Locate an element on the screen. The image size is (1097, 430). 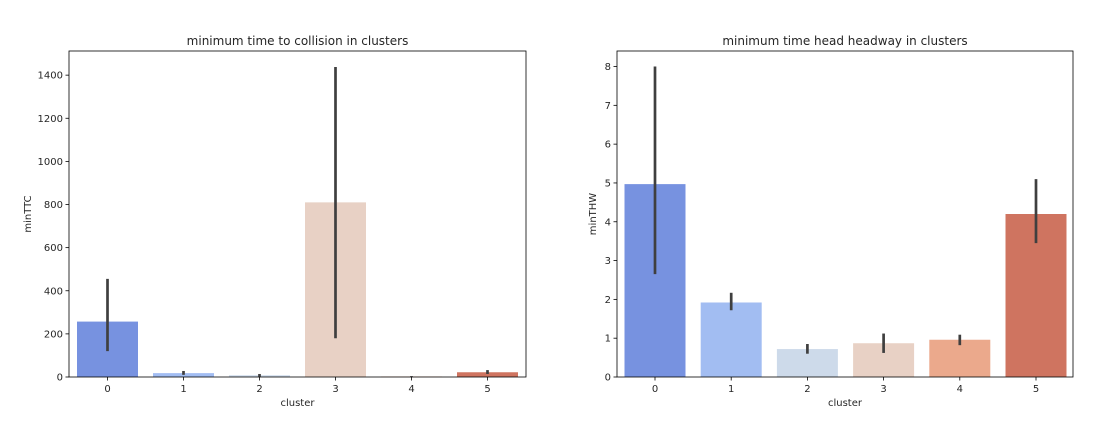
chart-title: minimum time head headway in clusters is located at coordinates (844, 41).